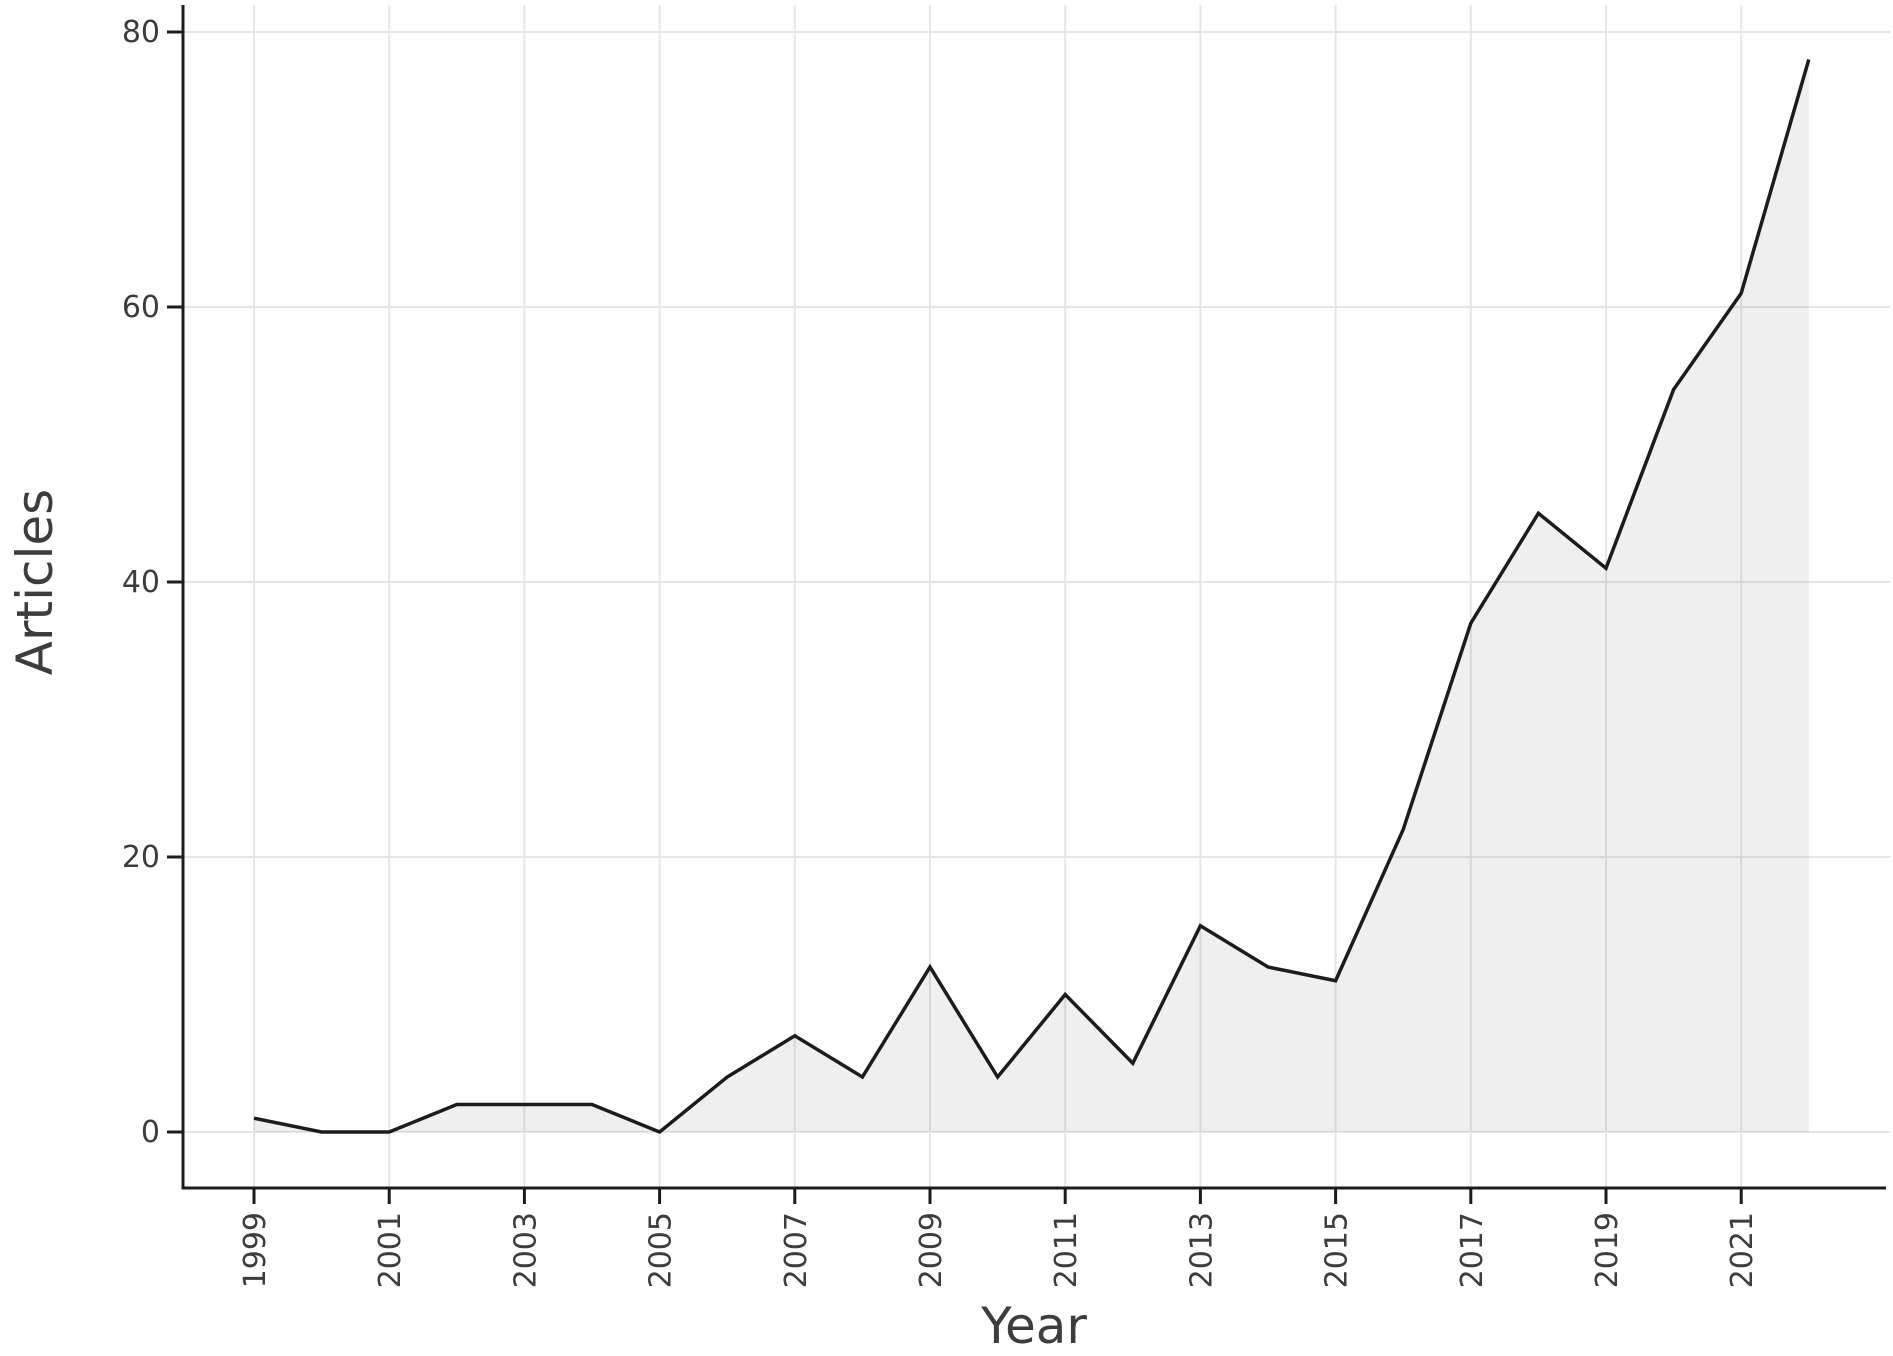 The width and height of the screenshot is (1893, 1356). I want to click on x-tick-label: 2011, so click(1066, 1250).